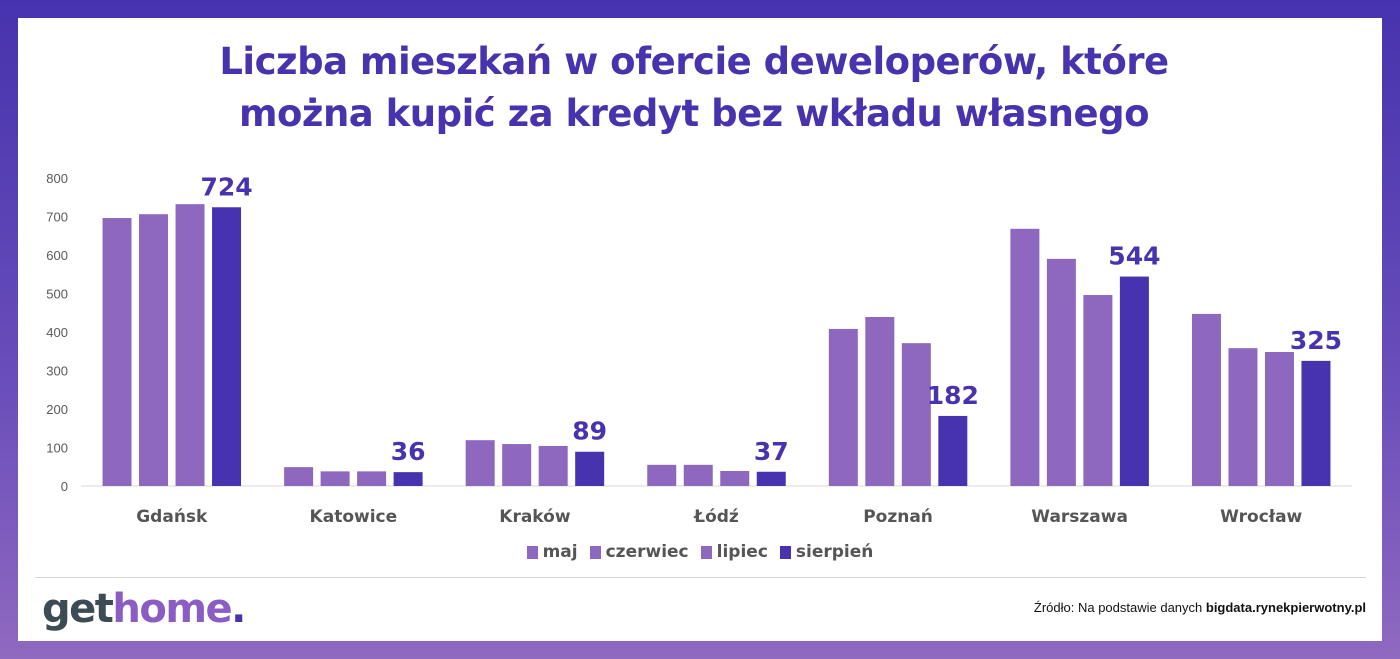  I want to click on x-tick-label: Gdańsk, so click(172, 517).